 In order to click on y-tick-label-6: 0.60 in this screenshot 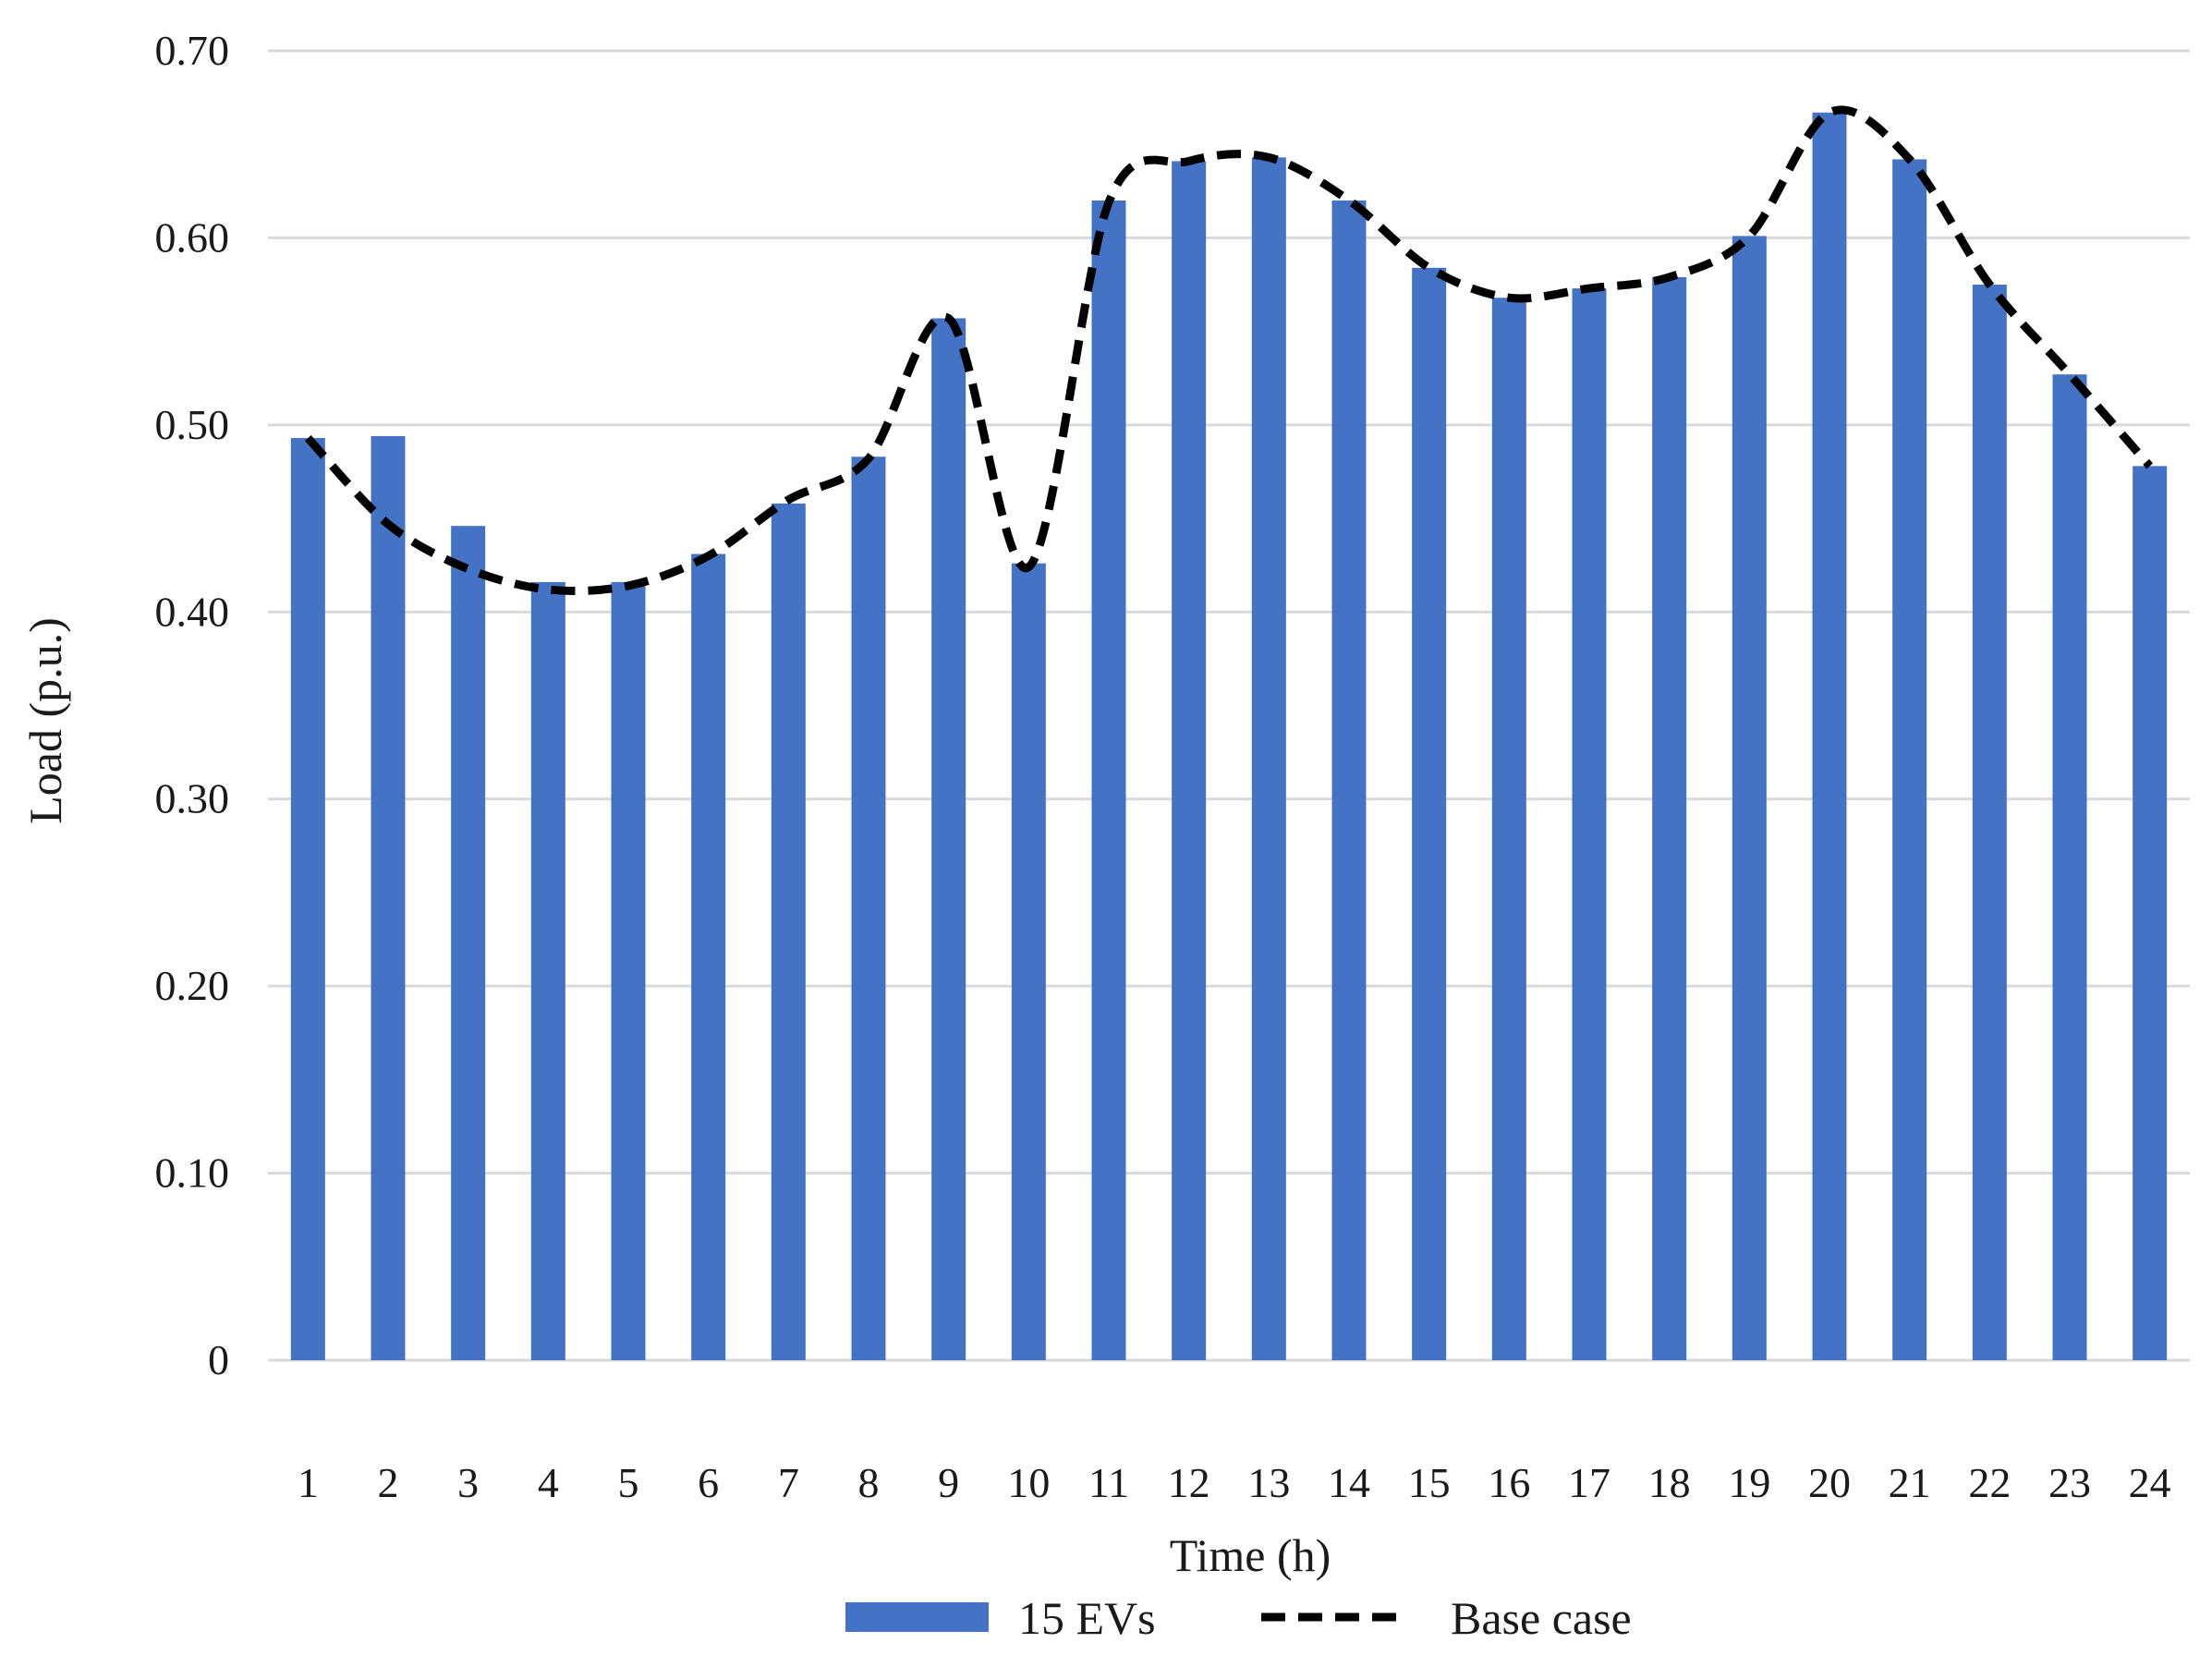, I will do `click(192, 237)`.